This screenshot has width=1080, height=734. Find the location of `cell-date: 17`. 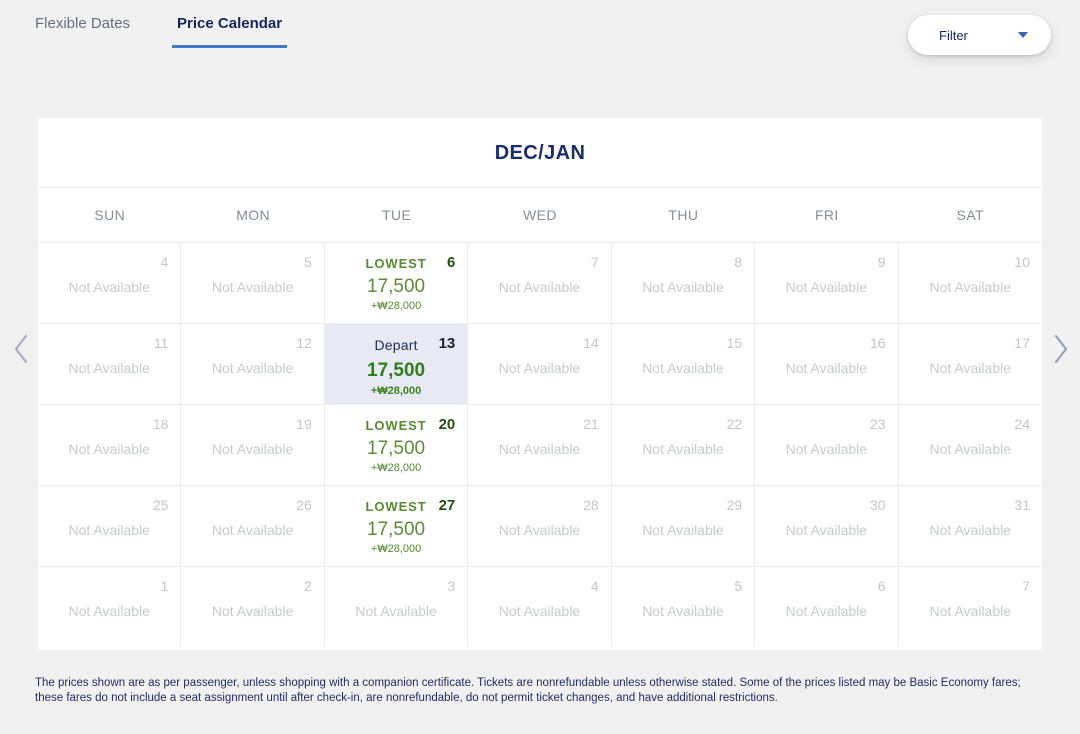

cell-date: 17 is located at coordinates (1022, 343).